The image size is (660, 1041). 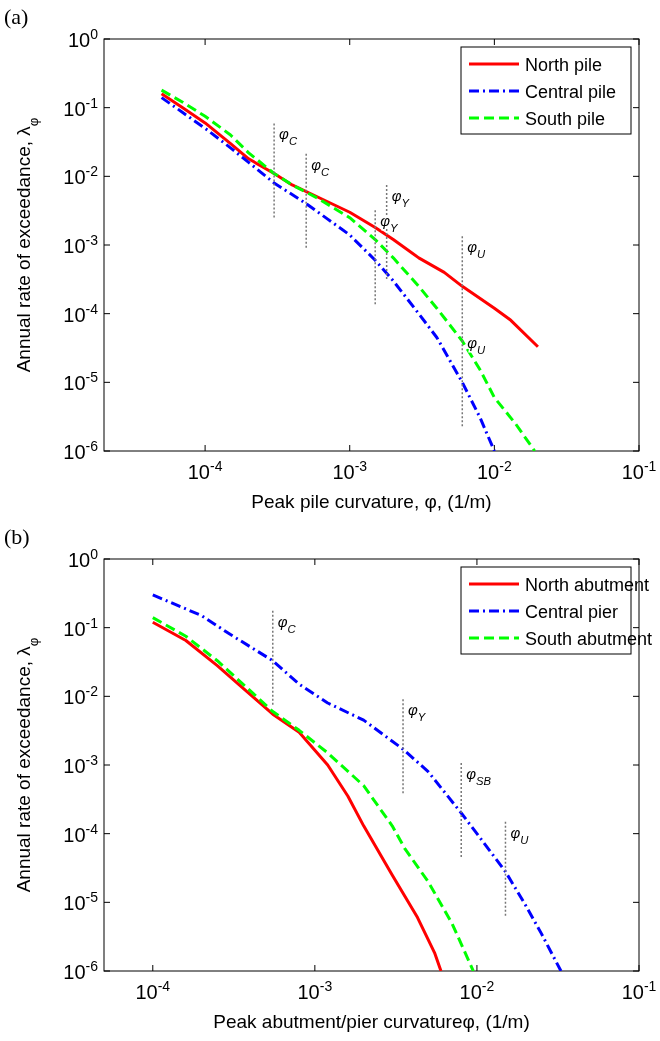 I want to click on legend-label: South pile, so click(x=565, y=119).